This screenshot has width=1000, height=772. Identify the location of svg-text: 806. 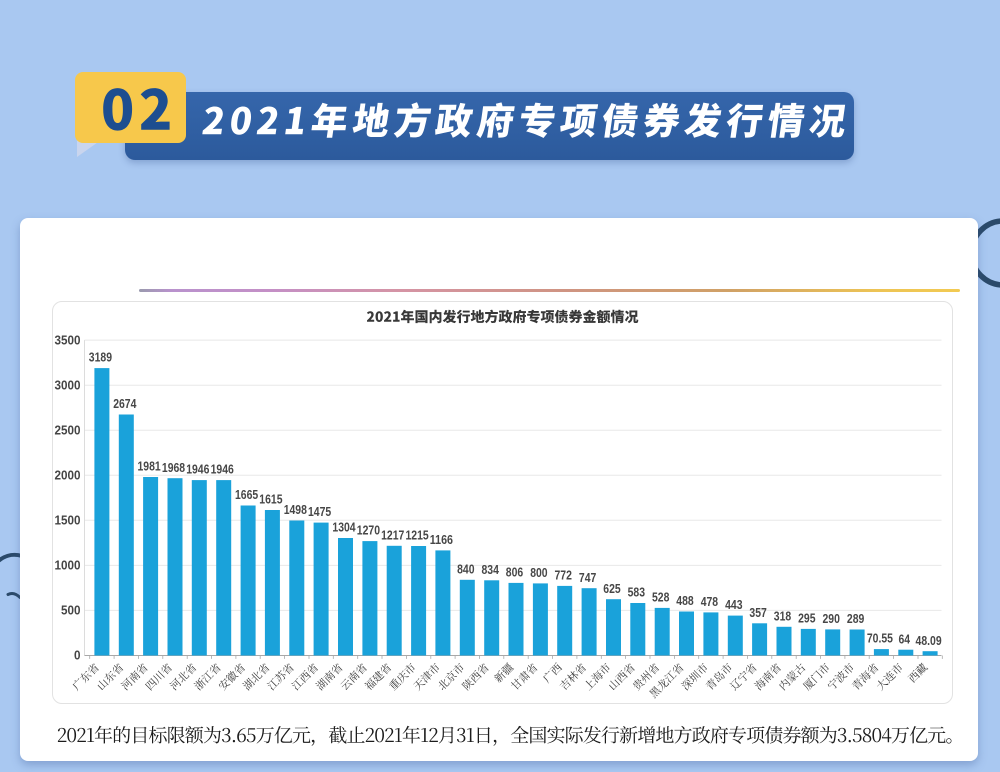
(514, 572).